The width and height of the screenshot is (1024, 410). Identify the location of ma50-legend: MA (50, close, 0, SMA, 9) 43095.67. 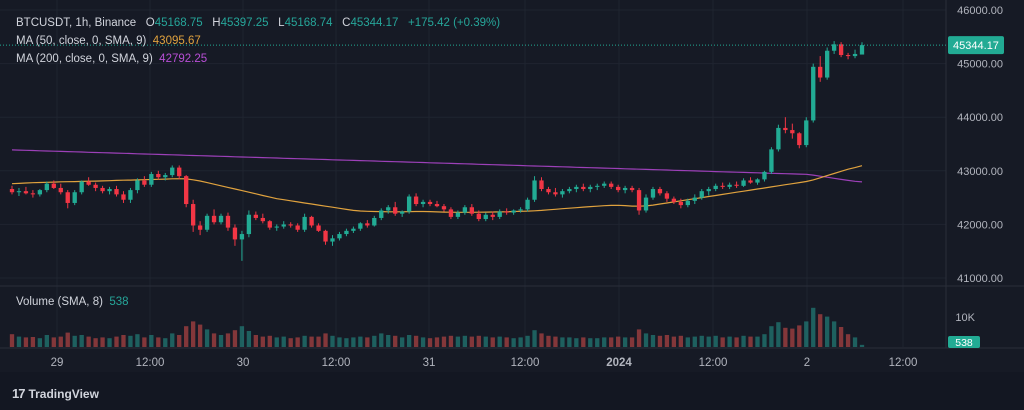
(108, 41).